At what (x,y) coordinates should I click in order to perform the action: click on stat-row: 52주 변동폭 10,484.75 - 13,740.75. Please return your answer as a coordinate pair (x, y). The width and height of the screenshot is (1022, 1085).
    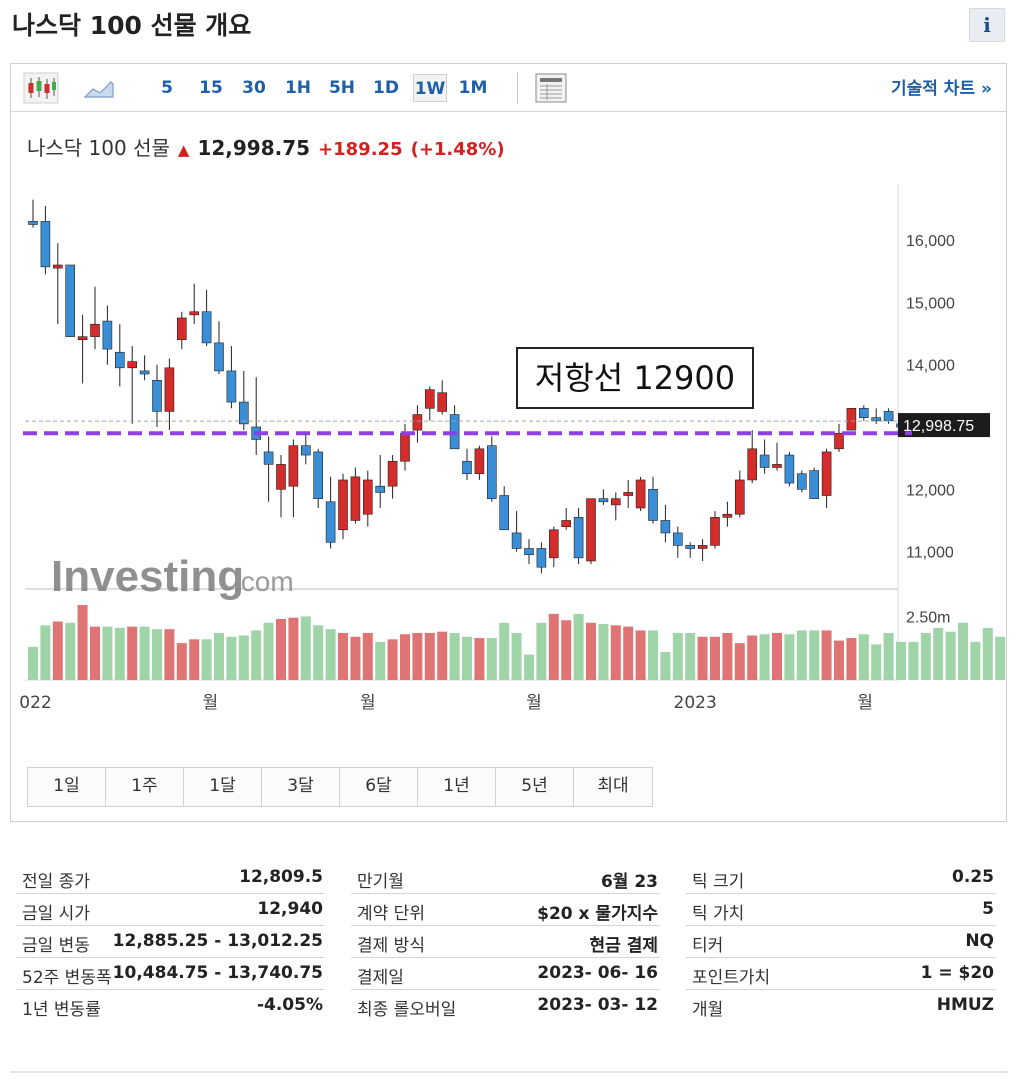
    Looking at the image, I should click on (170, 974).